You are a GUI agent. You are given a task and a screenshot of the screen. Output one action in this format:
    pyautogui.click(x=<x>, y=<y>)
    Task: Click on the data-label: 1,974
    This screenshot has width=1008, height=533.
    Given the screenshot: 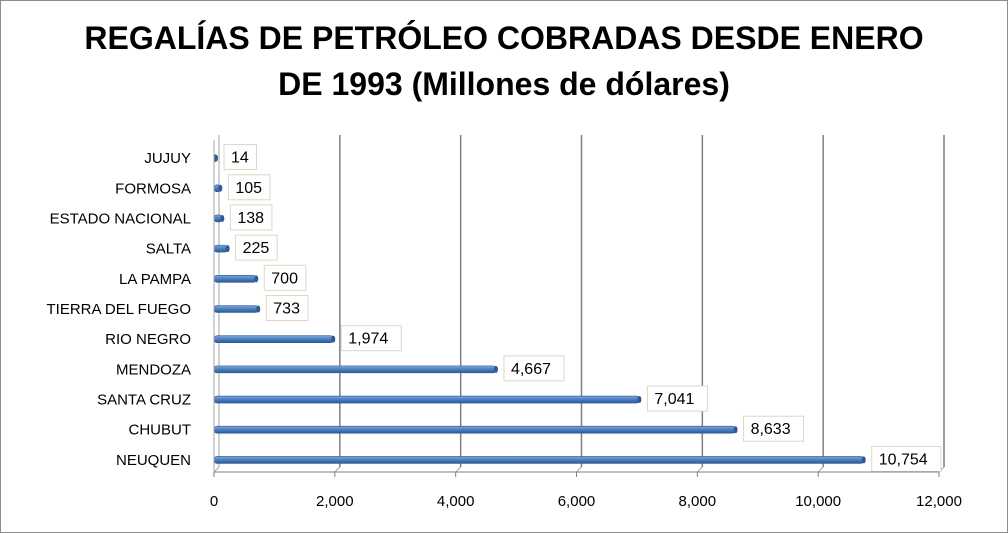 What is the action you would take?
    pyautogui.click(x=368, y=339)
    